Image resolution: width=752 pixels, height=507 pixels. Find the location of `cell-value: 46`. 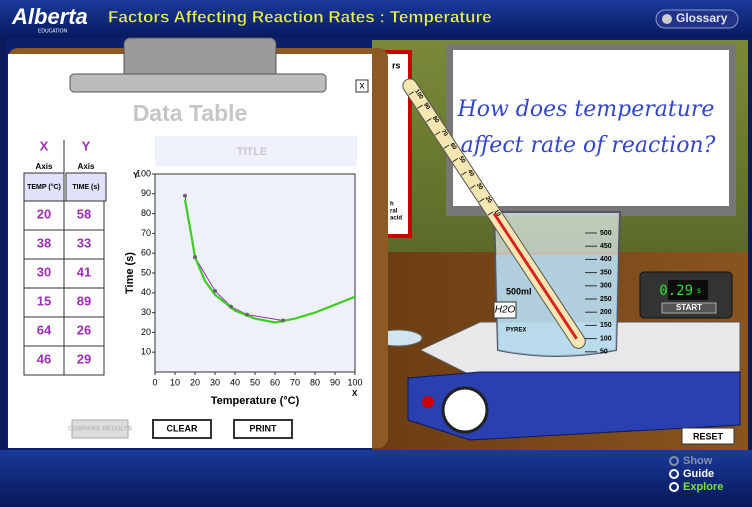

cell-value: 46 is located at coordinates (44, 358).